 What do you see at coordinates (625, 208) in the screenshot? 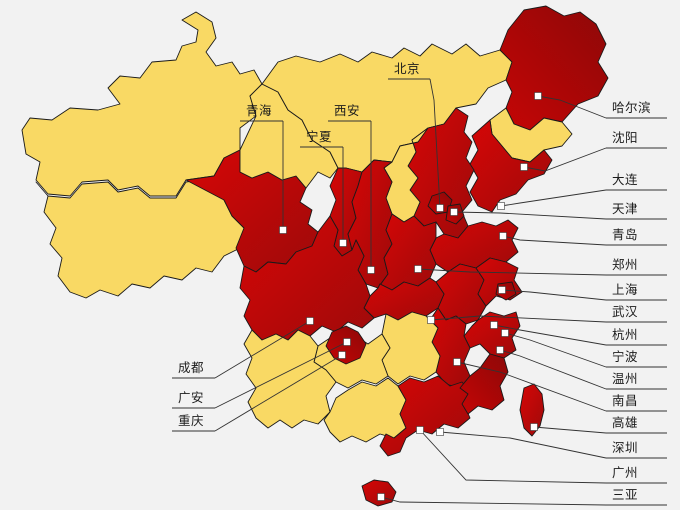
I see `label-tianjin: 天津` at bounding box center [625, 208].